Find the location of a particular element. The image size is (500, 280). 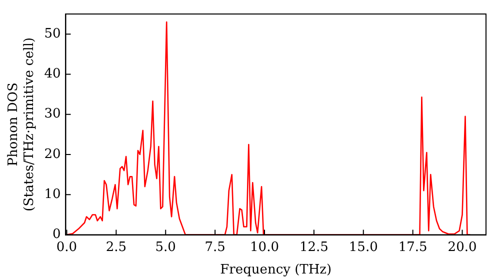

x-tick-label: 12.5 is located at coordinates (313, 247).